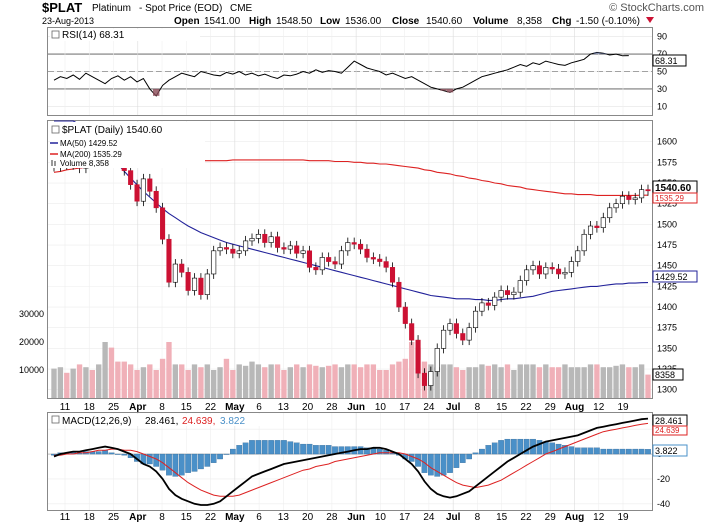 The height and width of the screenshot is (527, 710). I want to click on volume-y-tick: 30000, so click(31, 314).